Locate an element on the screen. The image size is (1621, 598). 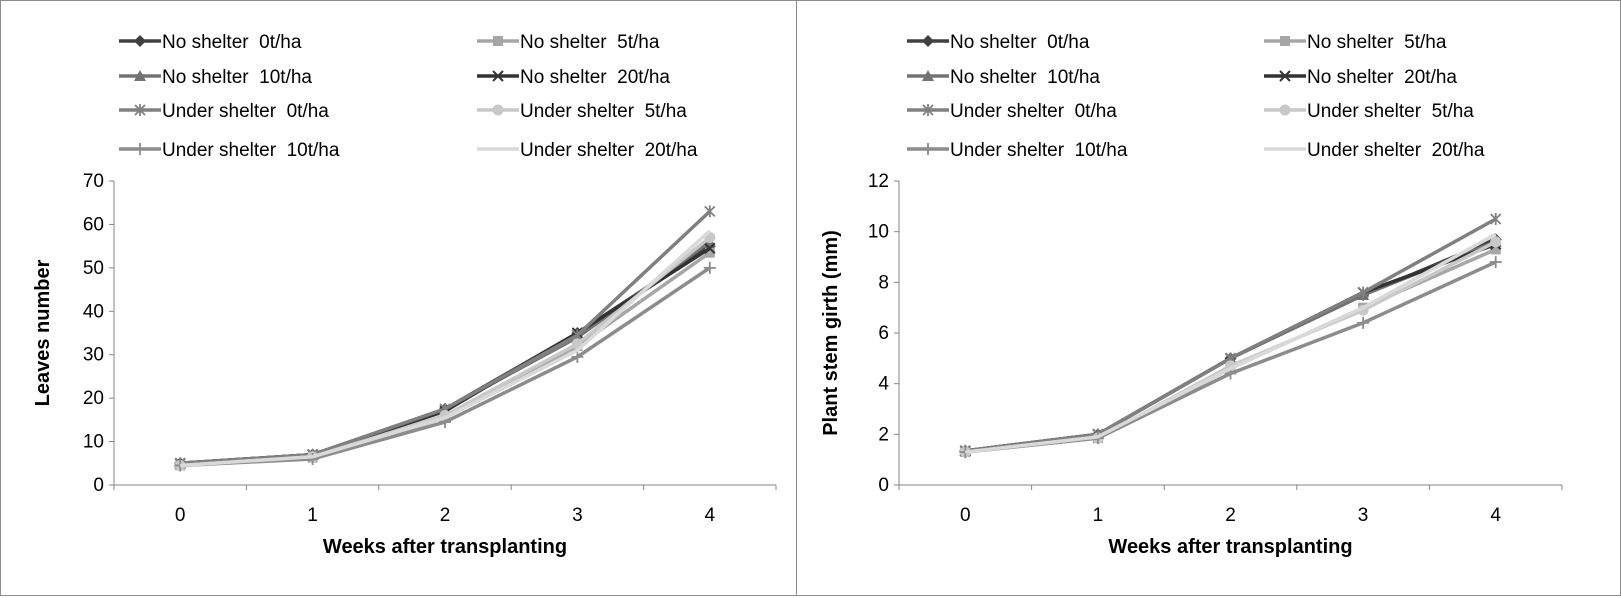
y-tick-label: 60 is located at coordinates (93, 224).